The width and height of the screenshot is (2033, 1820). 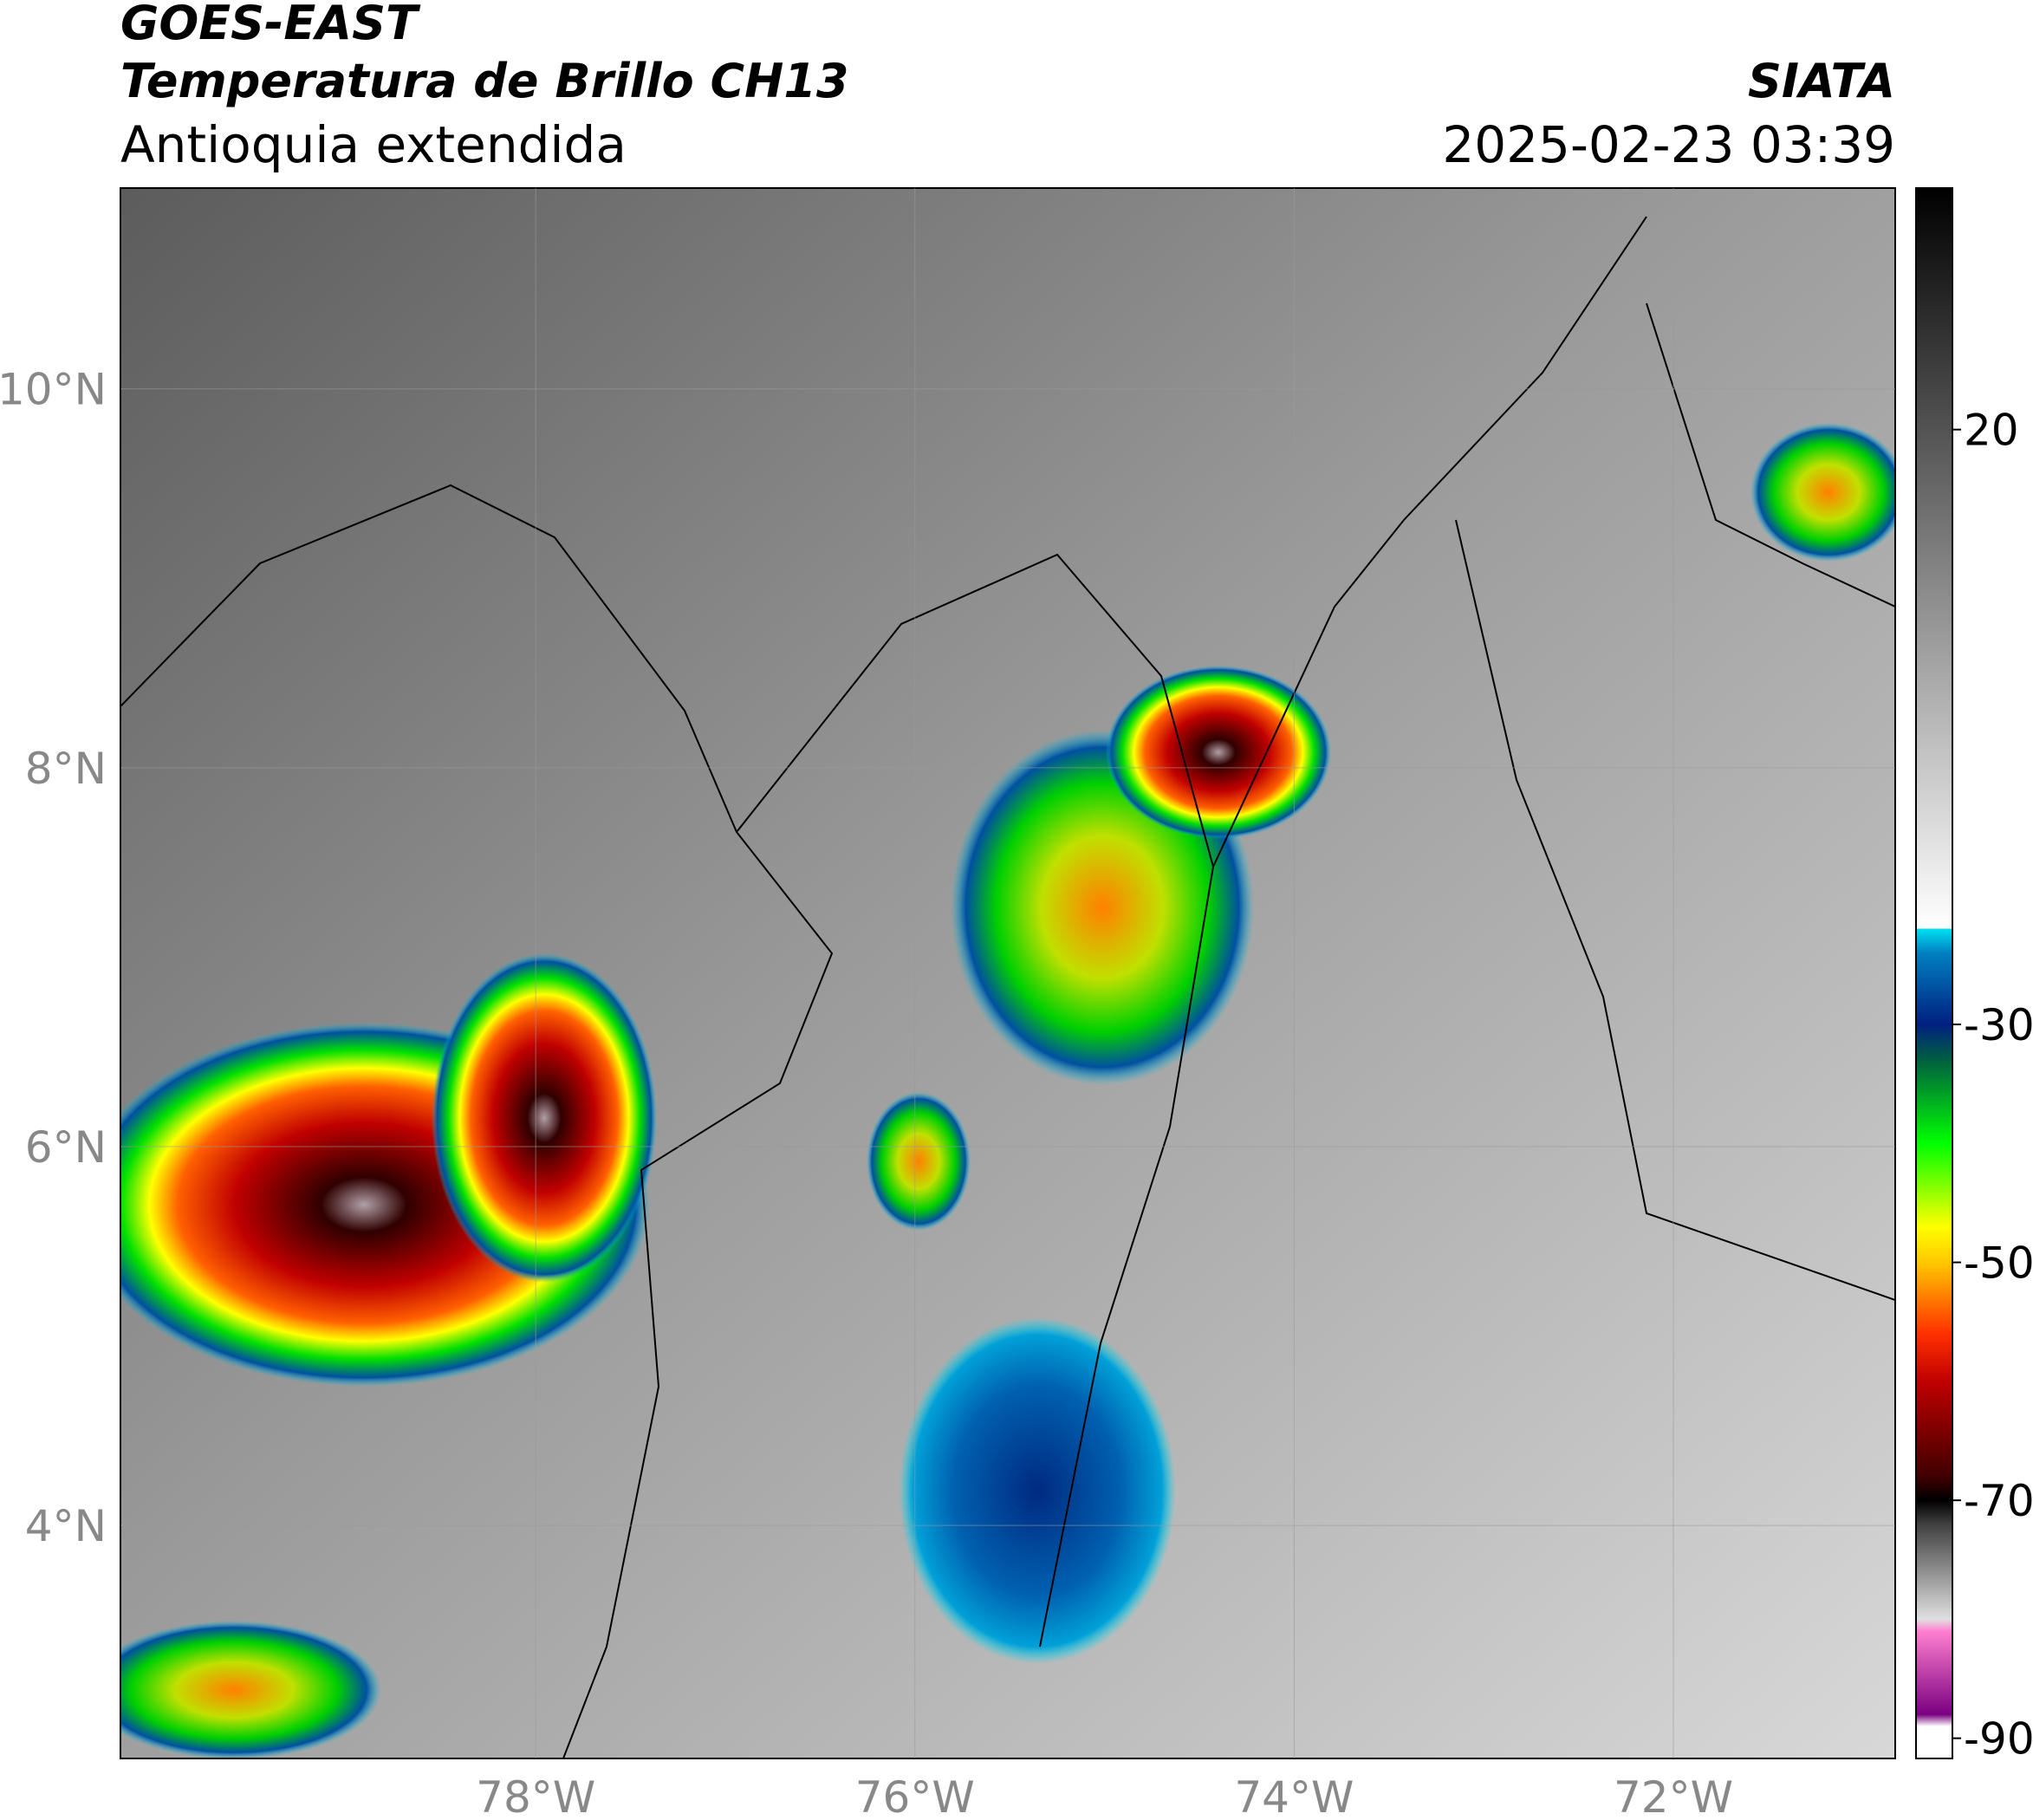 I want to click on lat-tick-label: 6°N, so click(x=66, y=1147).